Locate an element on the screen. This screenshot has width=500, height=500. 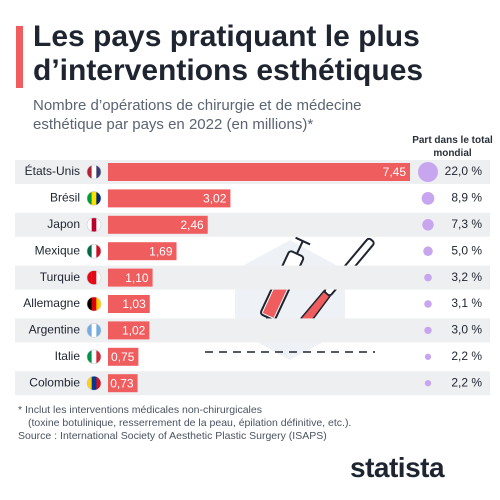
value-label: 1,02 is located at coordinates (134, 331).